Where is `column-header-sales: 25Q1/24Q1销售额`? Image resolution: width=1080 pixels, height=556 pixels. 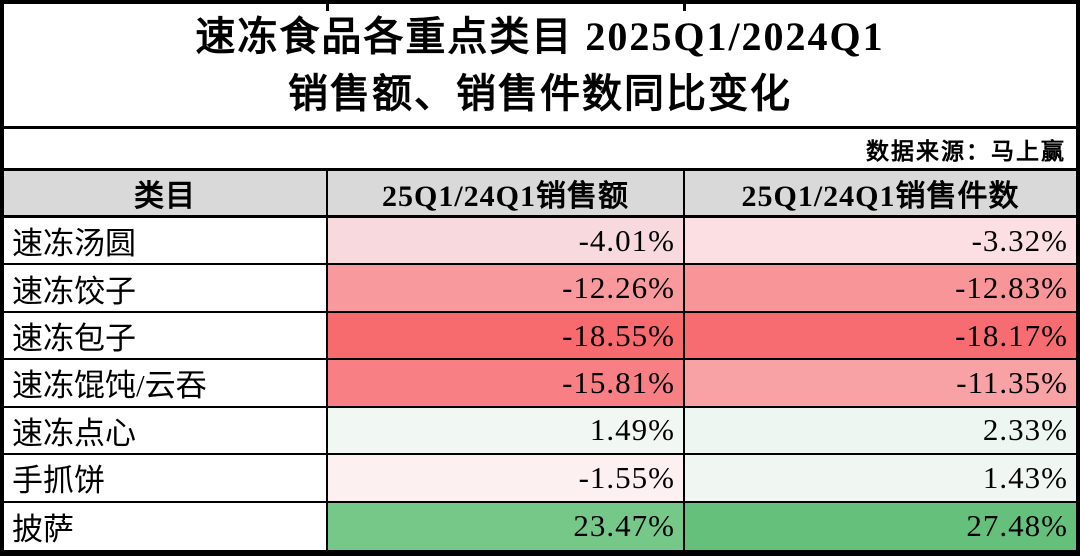
column-header-sales: 25Q1/24Q1销售额 is located at coordinates (506, 194).